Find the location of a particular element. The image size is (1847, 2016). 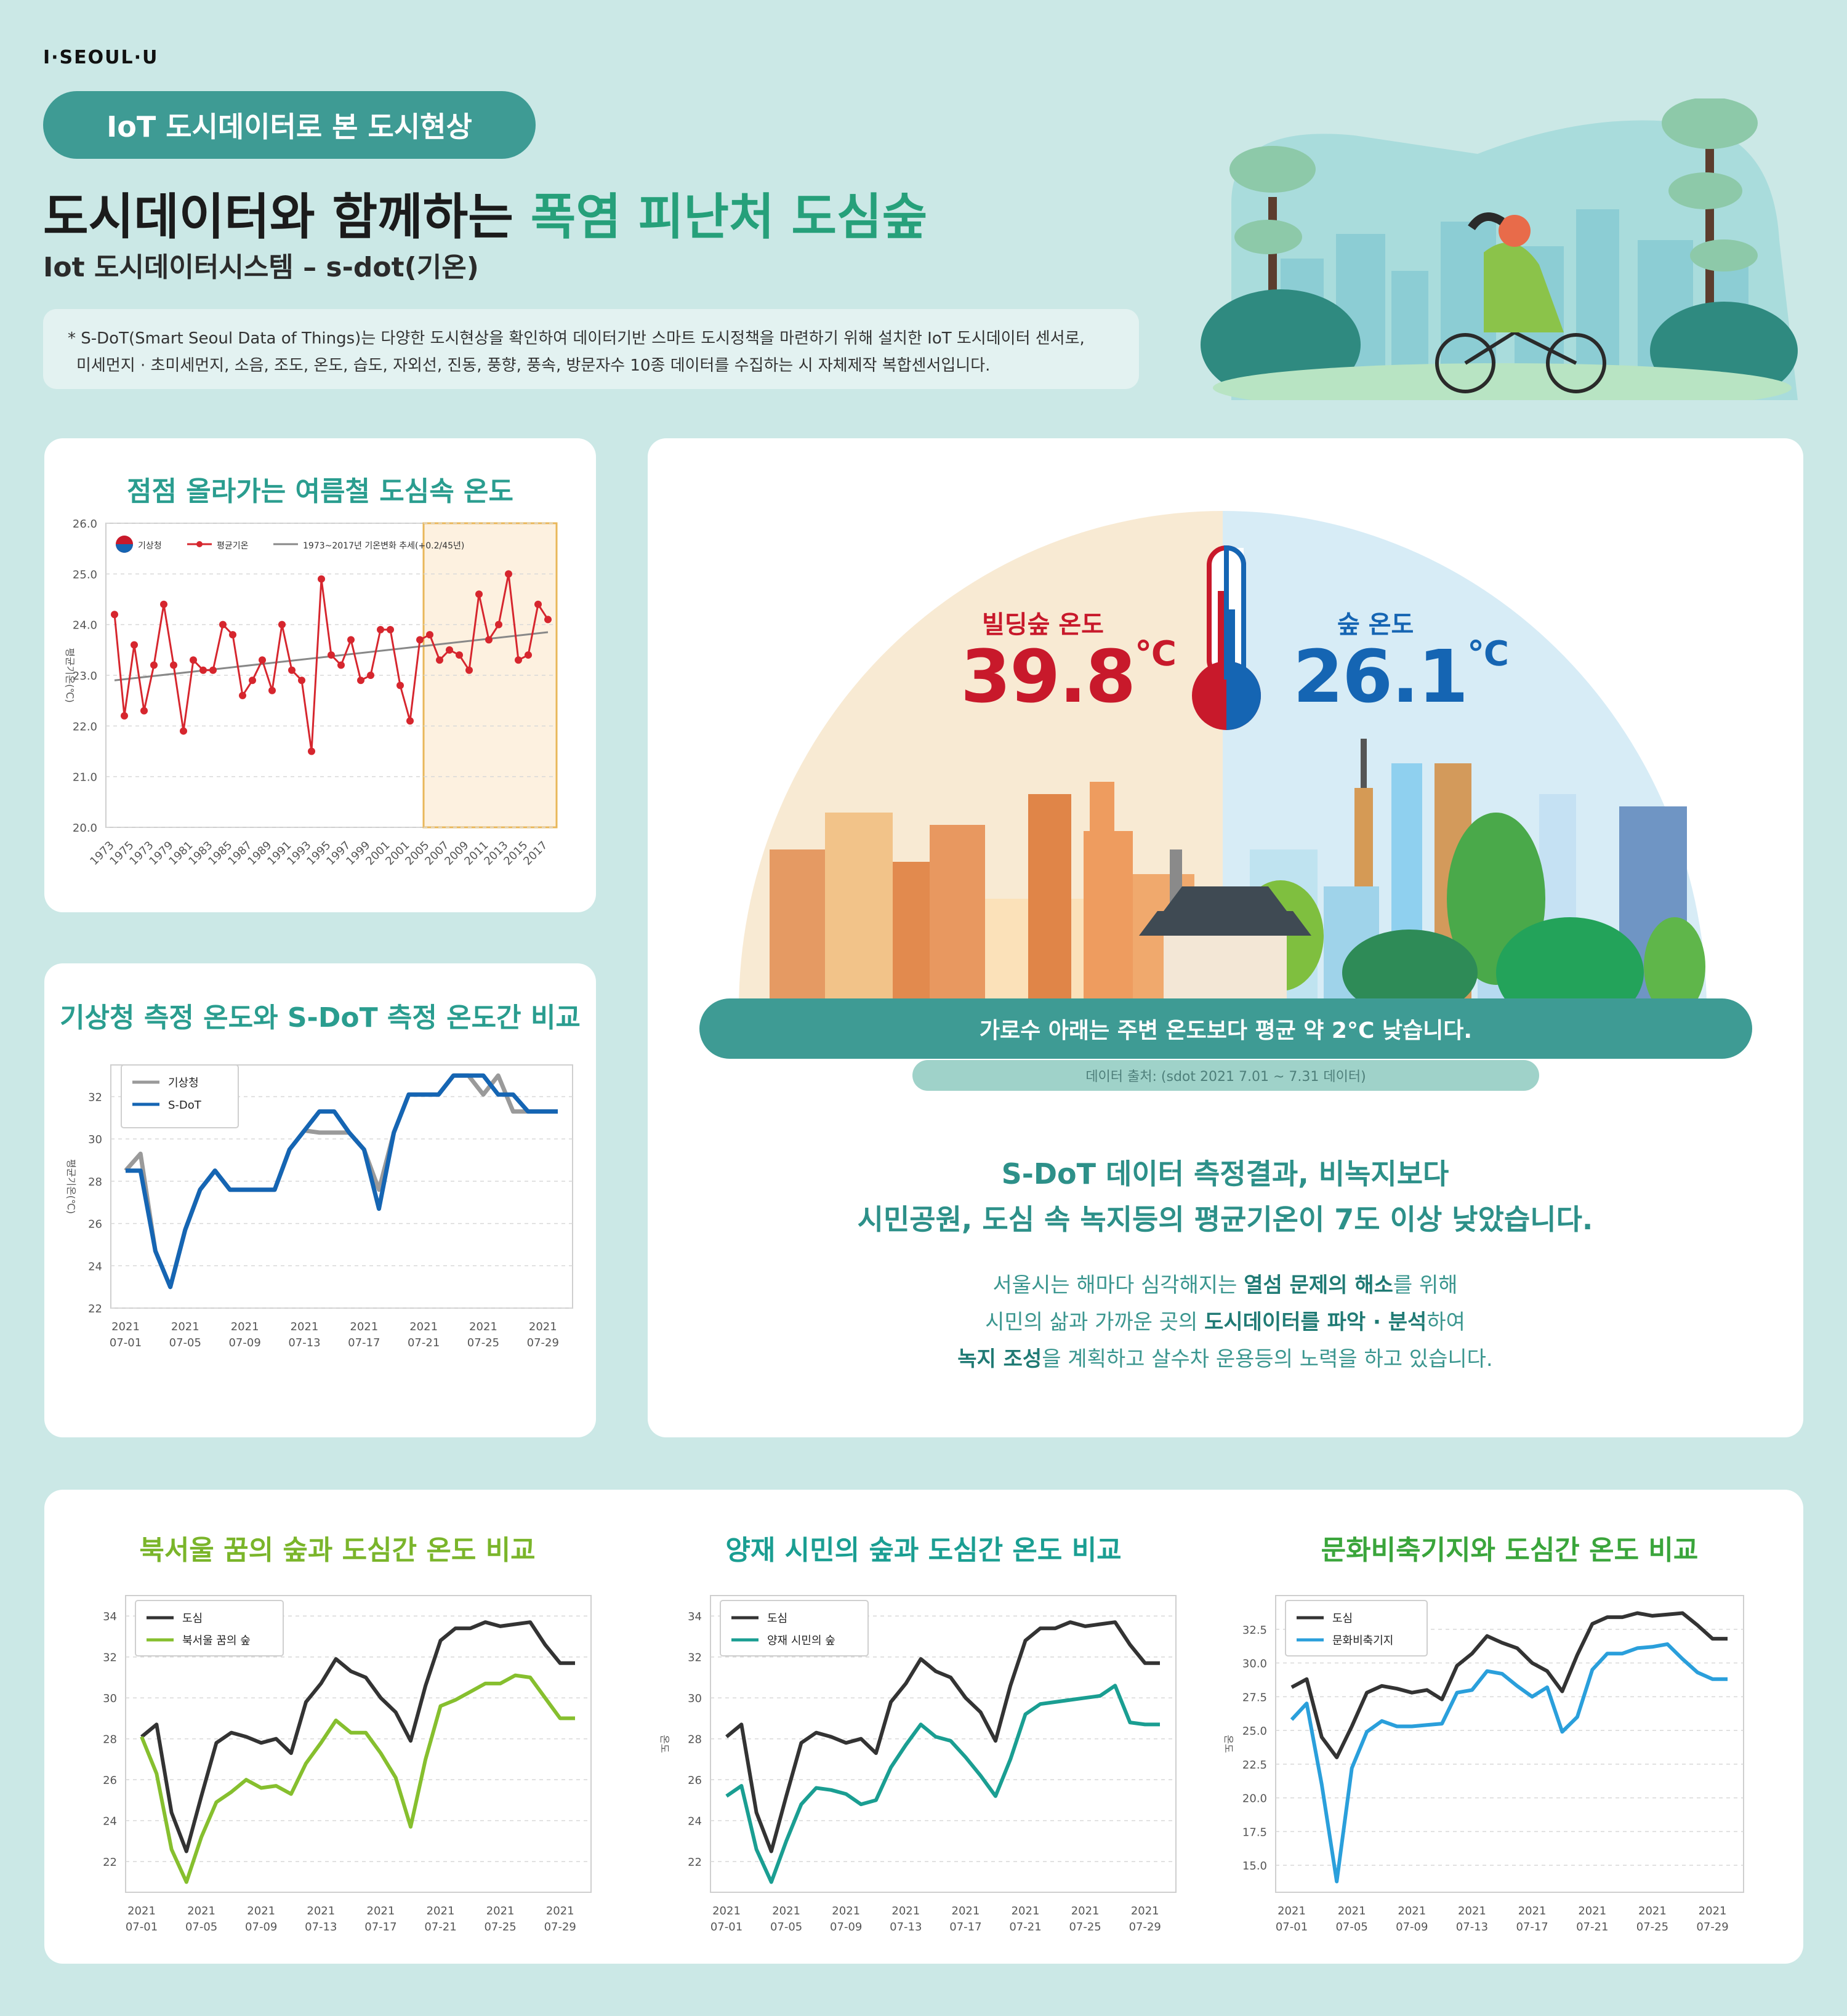

desc-line-3: 녹지 조성을 계획하고 살수차 운용등의 노력을 하고 있습니다. is located at coordinates (1226, 1359).